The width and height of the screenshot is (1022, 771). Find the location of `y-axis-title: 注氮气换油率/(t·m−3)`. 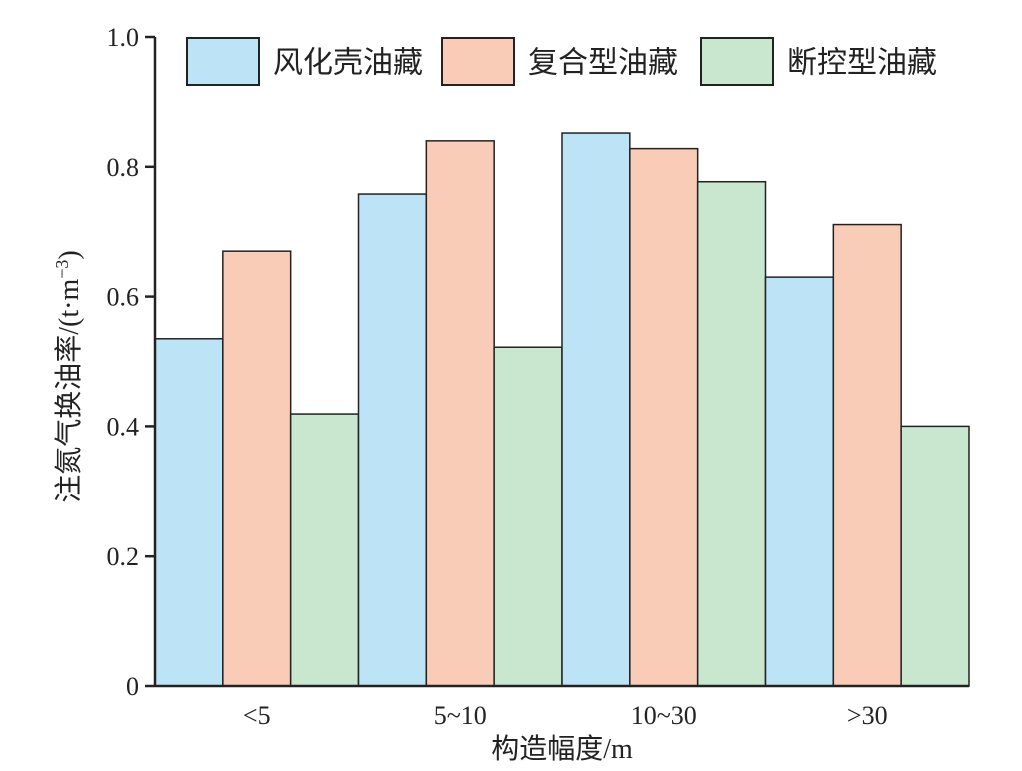

y-axis-title: 注氮气换油率/(t·m−3) is located at coordinates (68, 376).